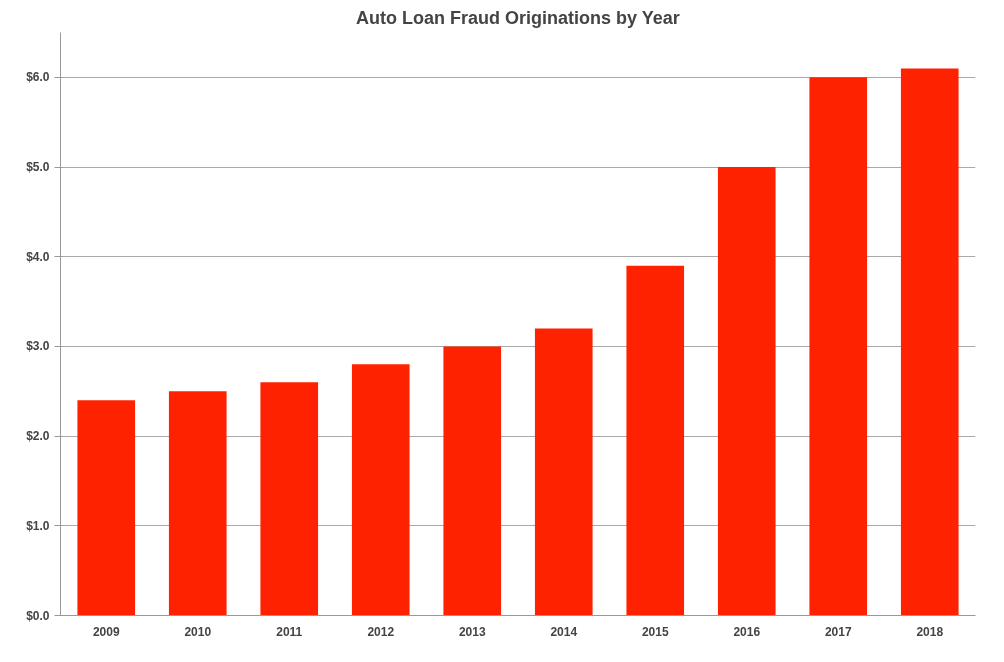  What do you see at coordinates (106, 631) in the screenshot?
I see `x-tick-label: 2009` at bounding box center [106, 631].